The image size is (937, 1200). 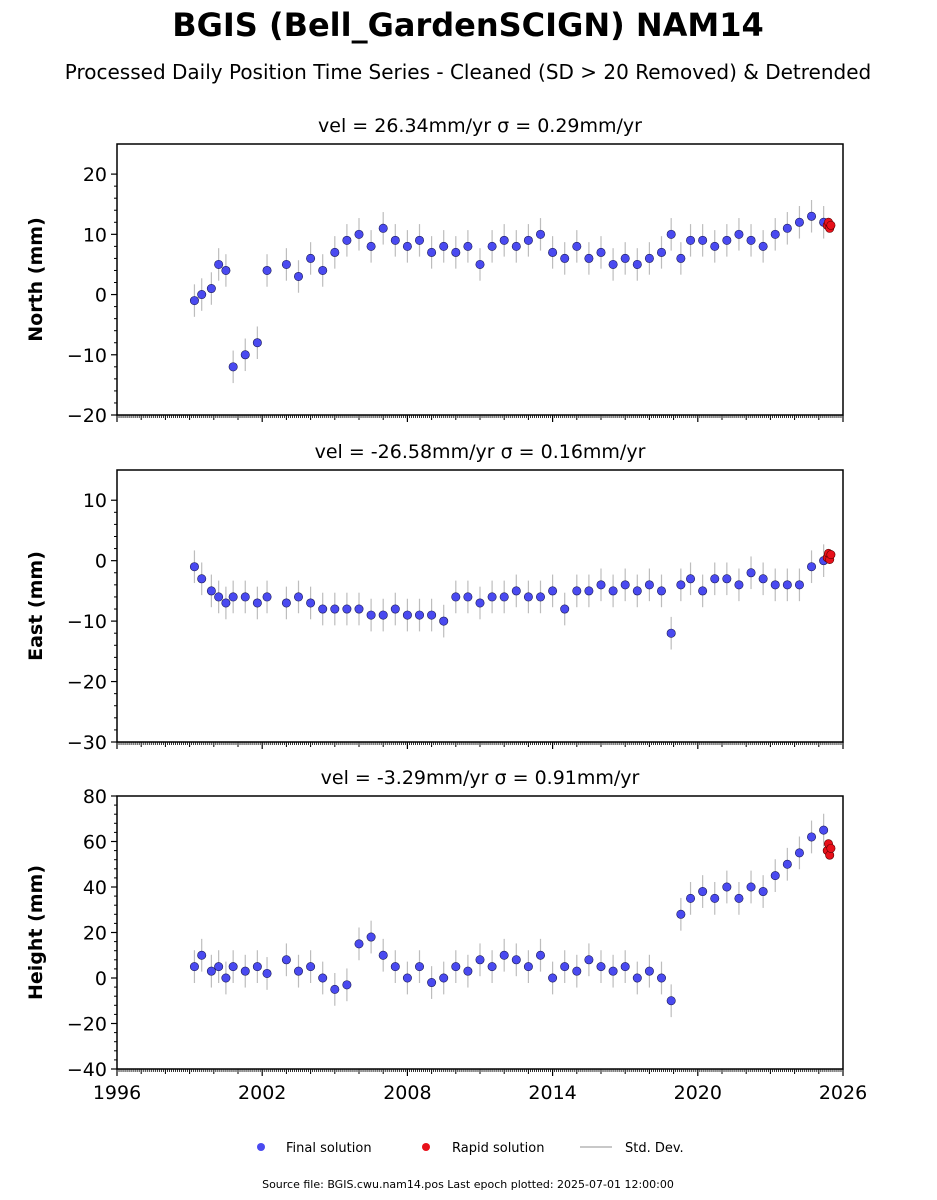 I want to click on y-axis-label: North (mm), so click(x=36, y=279).